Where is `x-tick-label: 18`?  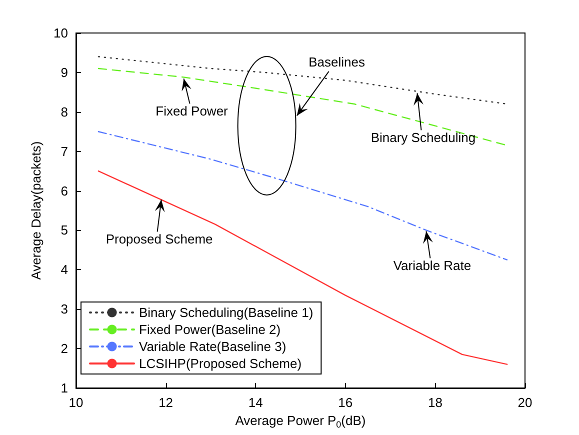 x-tick-label: 18 is located at coordinates (435, 402).